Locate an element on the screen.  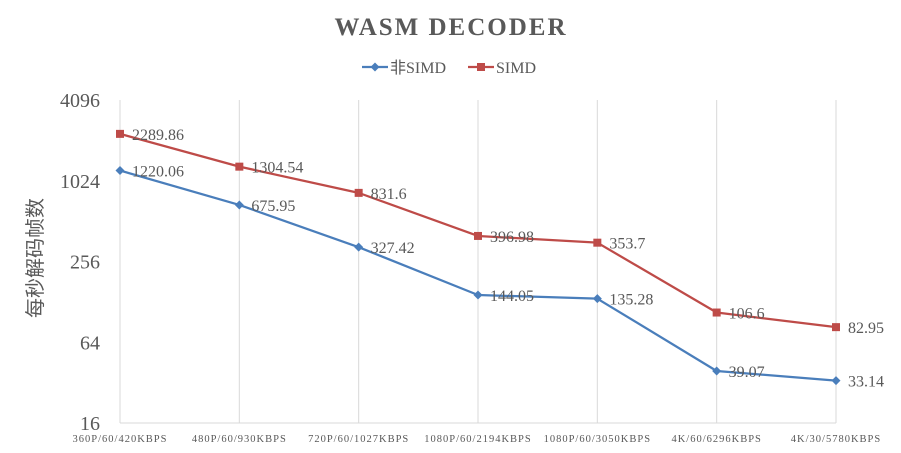
data-label: 396.98 is located at coordinates (512, 237).